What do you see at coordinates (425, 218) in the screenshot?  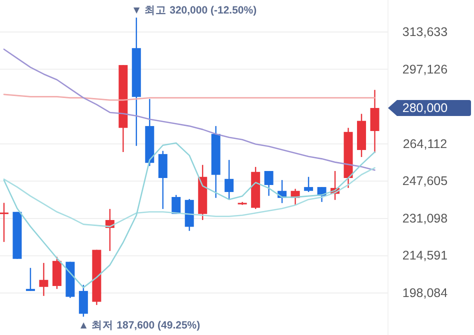 I see `y-tick-label: 231,098` at bounding box center [425, 218].